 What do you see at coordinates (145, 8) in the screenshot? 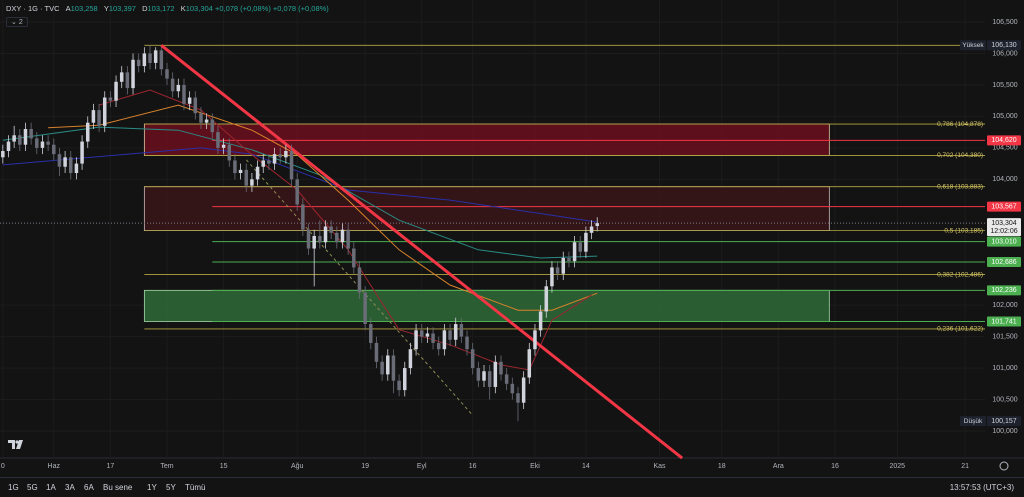
I see `ohlc-key: D` at bounding box center [145, 8].